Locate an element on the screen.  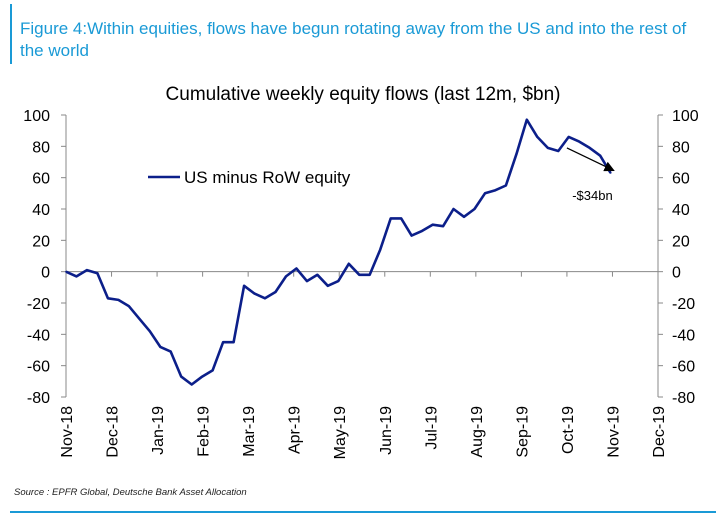
x-tick-label: Dec-19 is located at coordinates (659, 432).